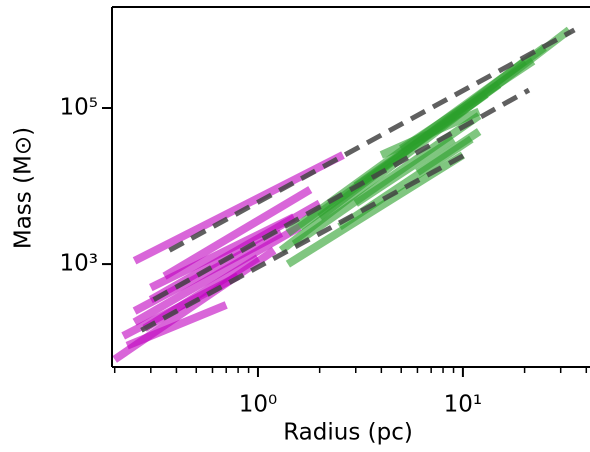  Describe the element at coordinates (24, 188) in the screenshot. I see `y-axis-label: Mass (M⊙)` at that location.